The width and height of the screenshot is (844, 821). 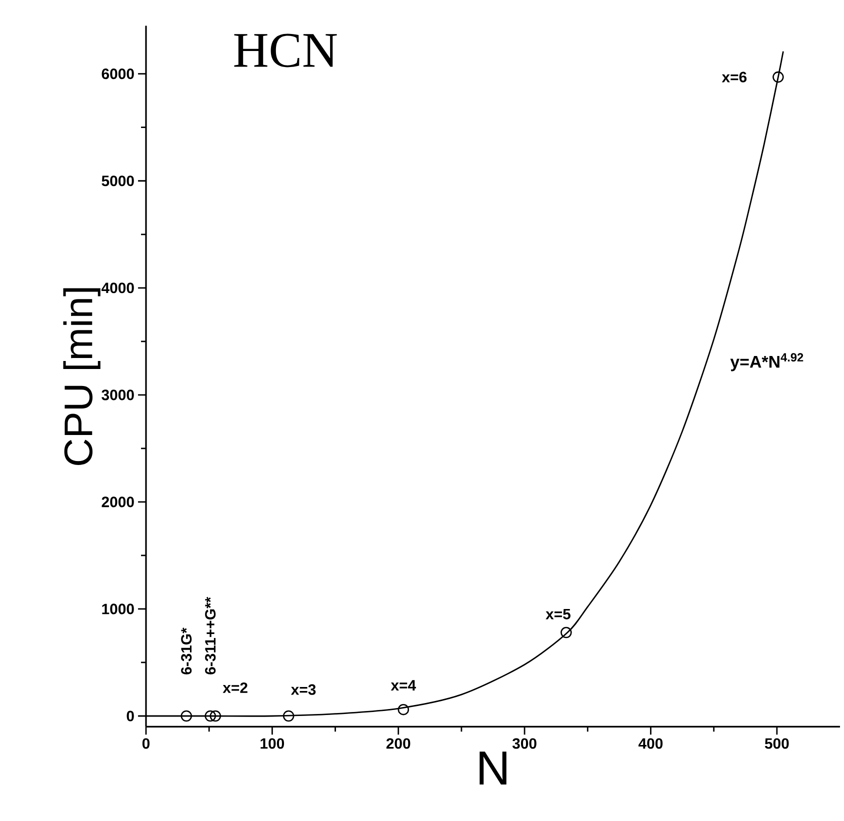 What do you see at coordinates (403, 685) in the screenshot?
I see `annotation: x=4` at bounding box center [403, 685].